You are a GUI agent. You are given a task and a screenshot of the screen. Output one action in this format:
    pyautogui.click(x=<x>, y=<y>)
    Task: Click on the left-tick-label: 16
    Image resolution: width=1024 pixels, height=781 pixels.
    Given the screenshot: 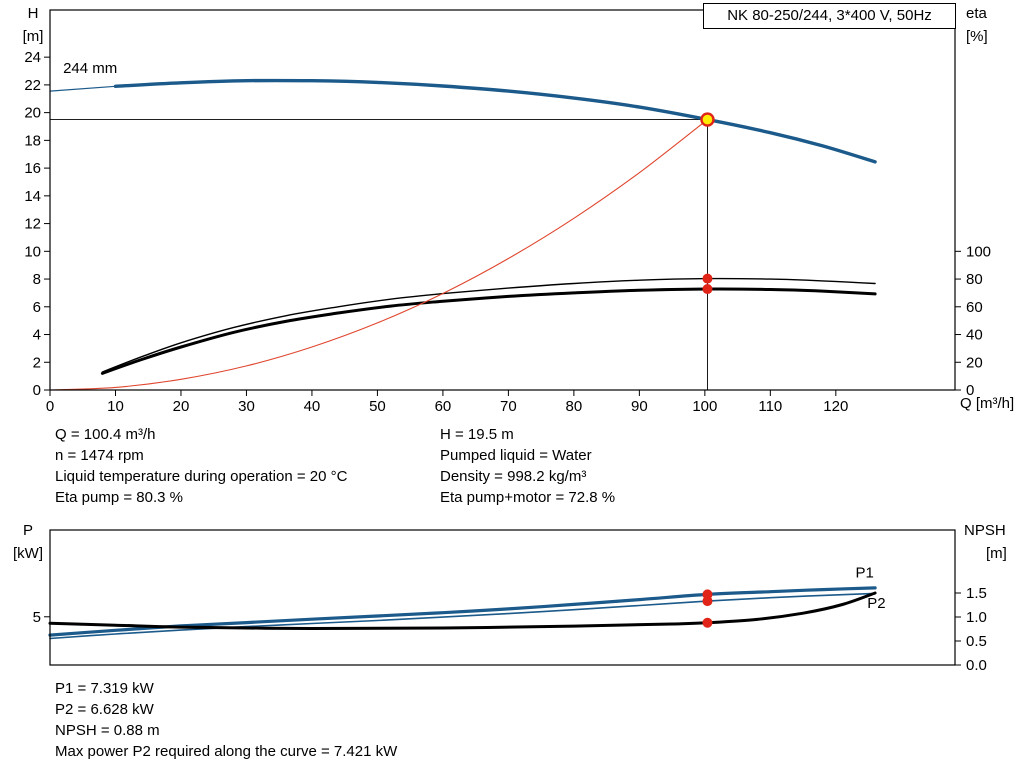 What is the action you would take?
    pyautogui.click(x=32, y=168)
    